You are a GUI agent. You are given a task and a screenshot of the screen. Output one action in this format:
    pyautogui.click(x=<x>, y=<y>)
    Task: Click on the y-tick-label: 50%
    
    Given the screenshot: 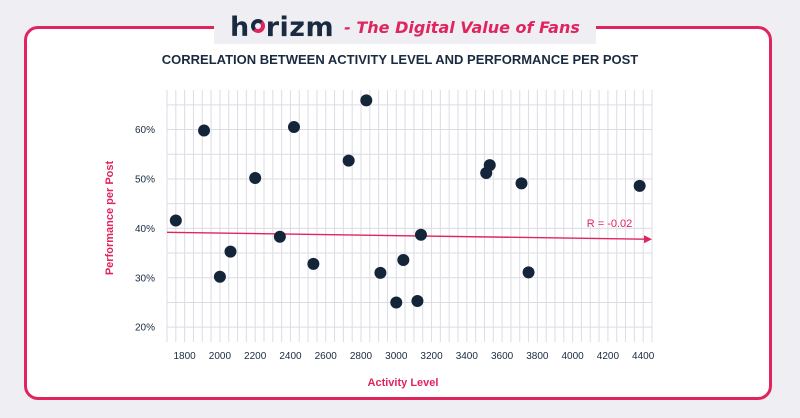 What is the action you would take?
    pyautogui.click(x=145, y=179)
    